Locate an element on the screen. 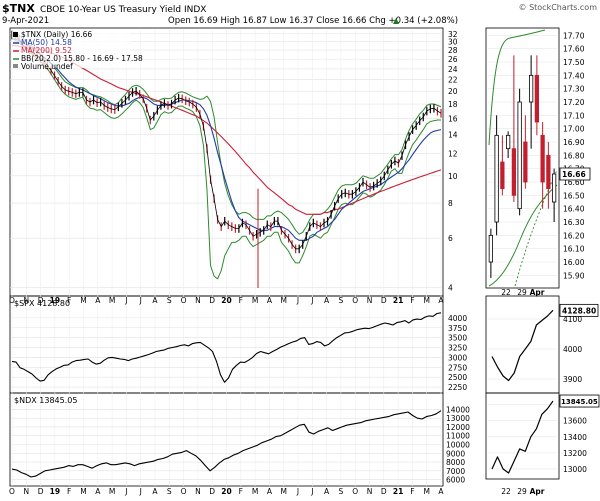  main-y-tick-label: 30 is located at coordinates (453, 42).